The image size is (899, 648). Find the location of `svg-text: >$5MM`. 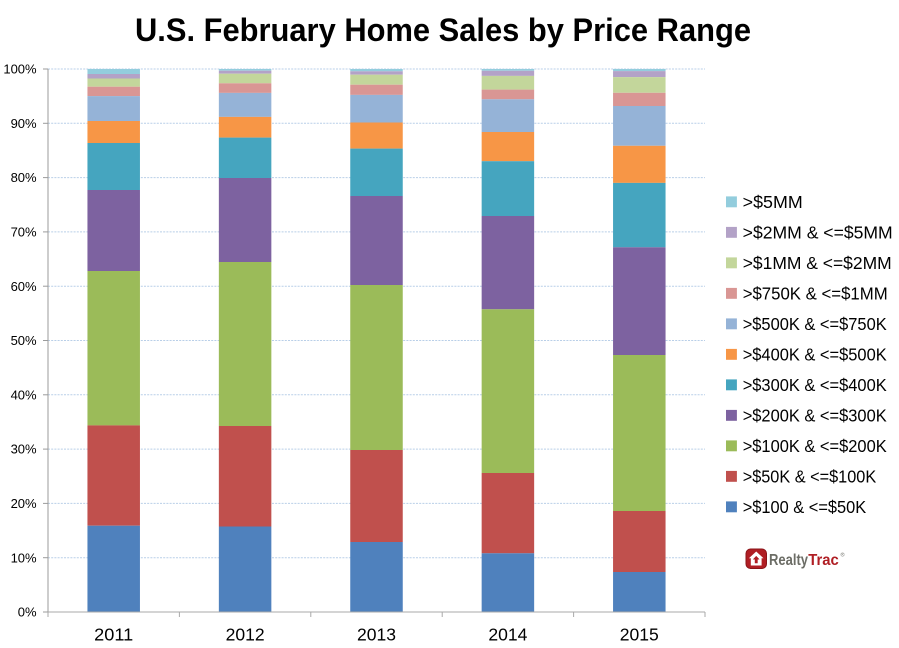

svg-text: >$5MM is located at coordinates (773, 202).